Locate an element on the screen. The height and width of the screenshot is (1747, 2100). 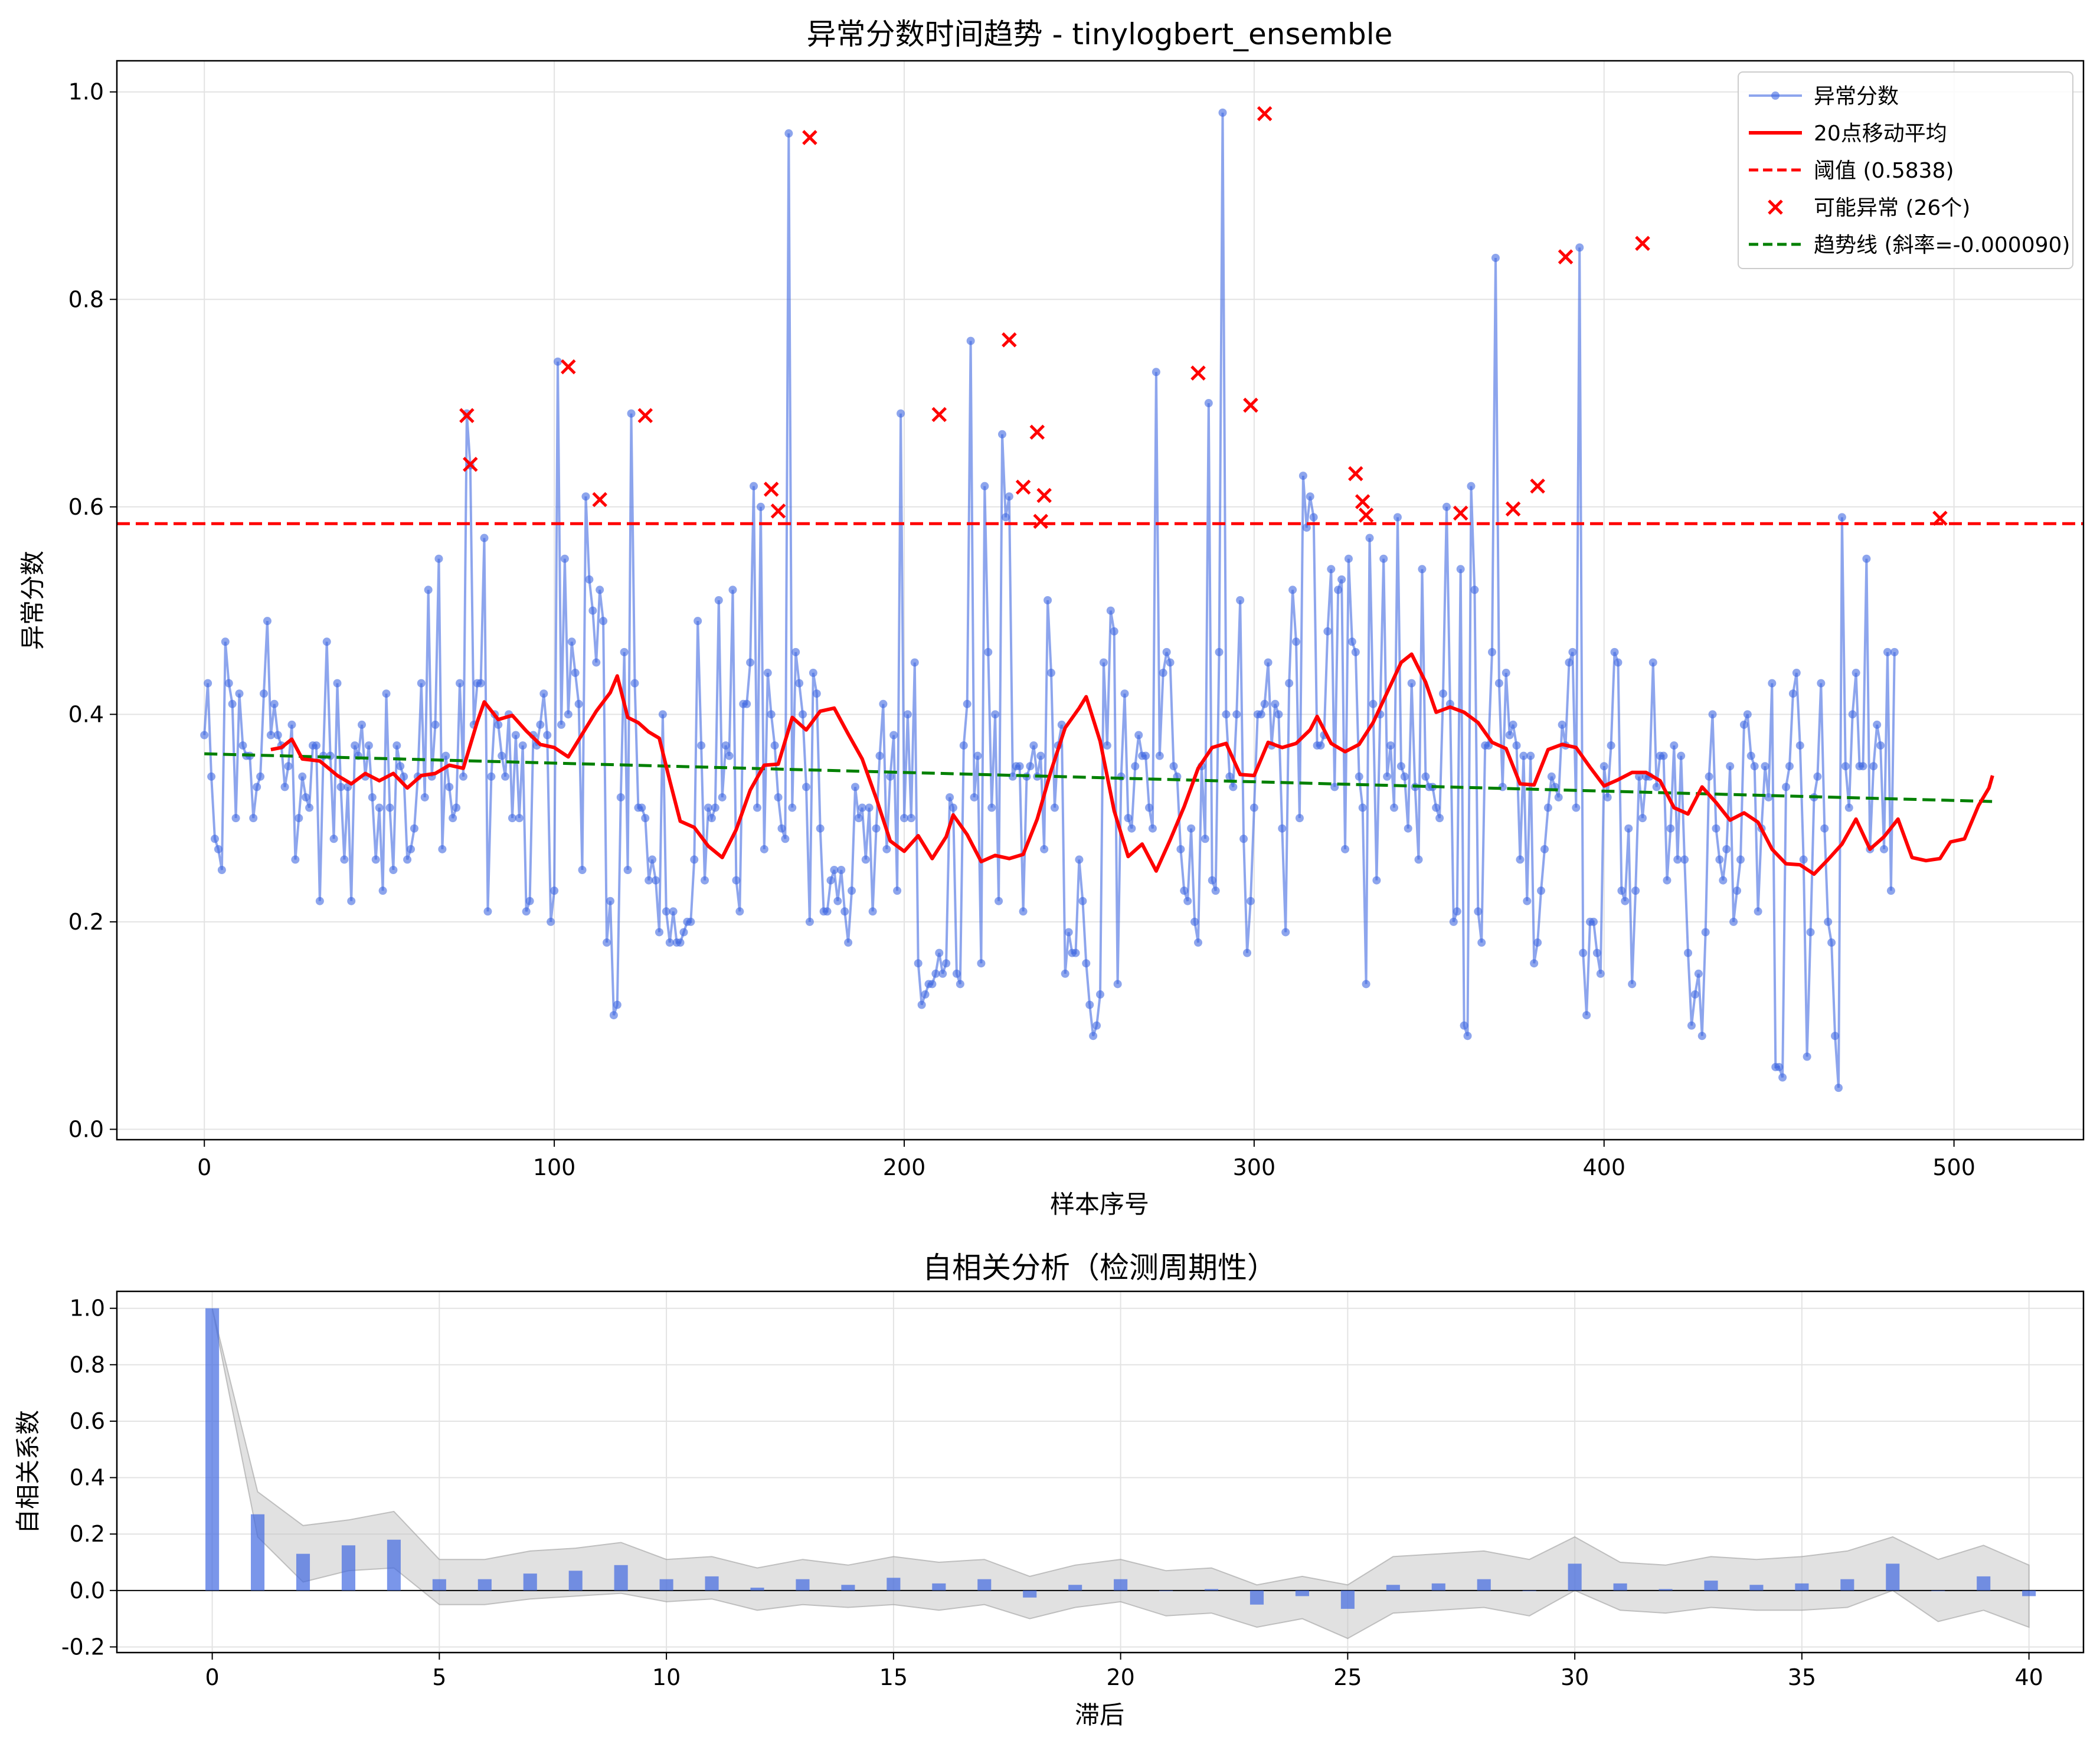
x-tick-label: 100 is located at coordinates (554, 1167).